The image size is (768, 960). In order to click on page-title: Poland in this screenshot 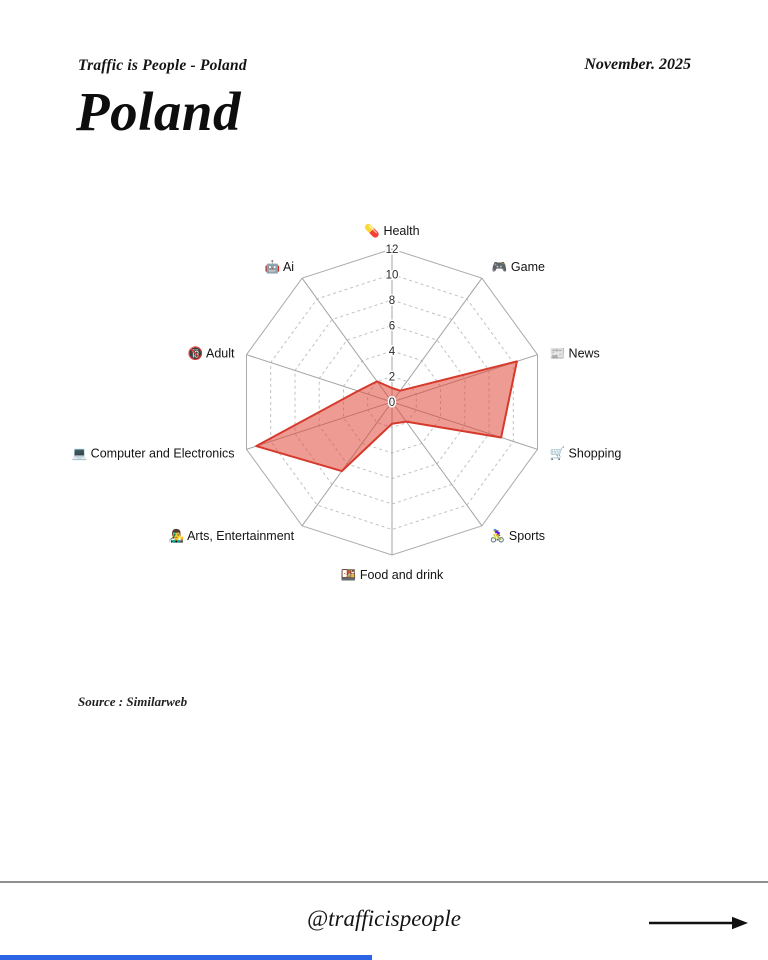, I will do `click(158, 111)`.